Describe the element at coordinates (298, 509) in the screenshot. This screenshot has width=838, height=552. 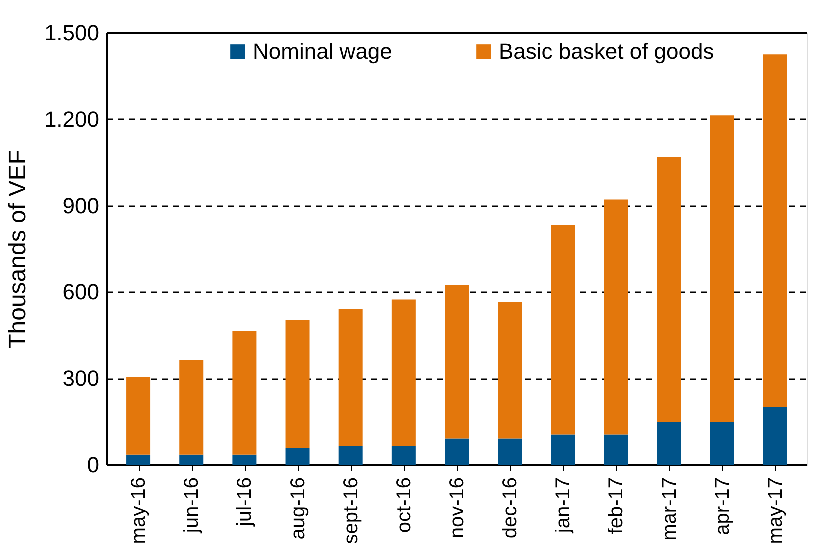
I see `x-tick-label: aug-16` at that location.